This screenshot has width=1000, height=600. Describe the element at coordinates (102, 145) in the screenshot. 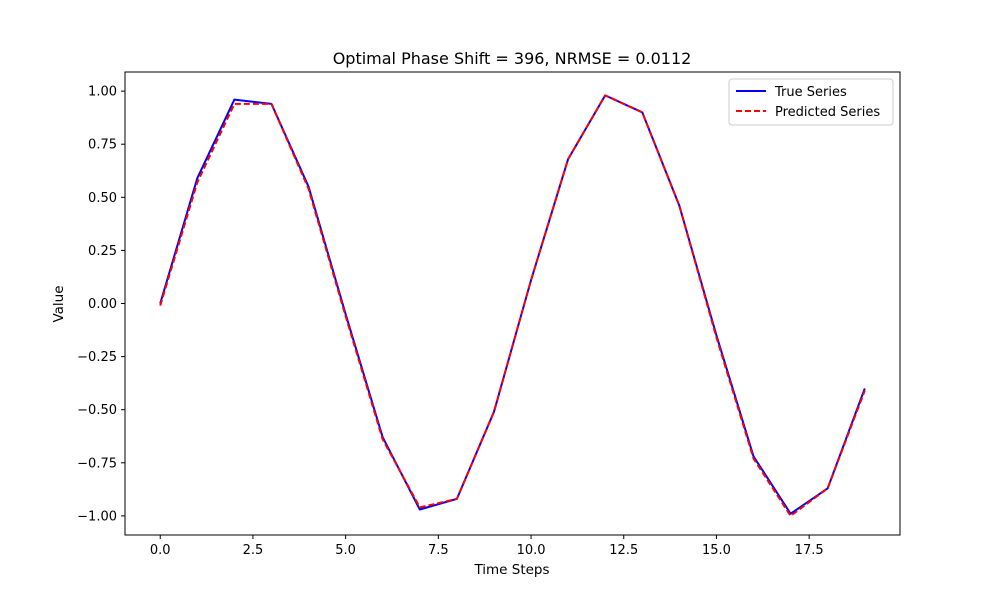

I see `y-tick-label: 0.75` at that location.